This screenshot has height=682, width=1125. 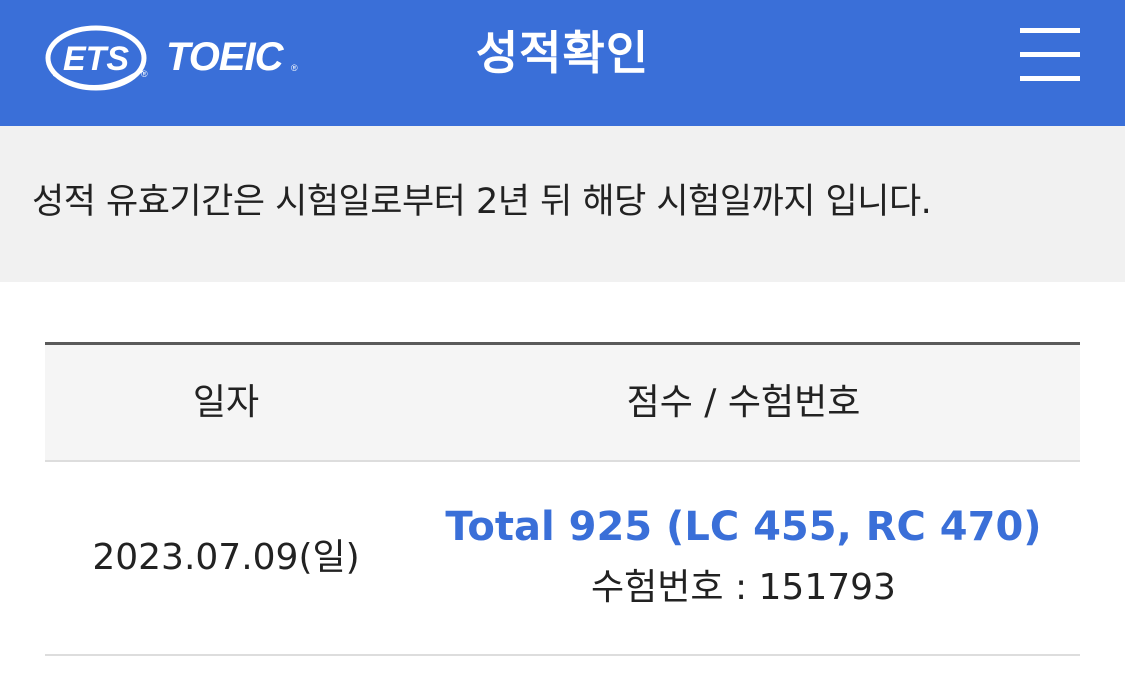 I want to click on logo-toeic-text: TOEIC, so click(x=225, y=57).